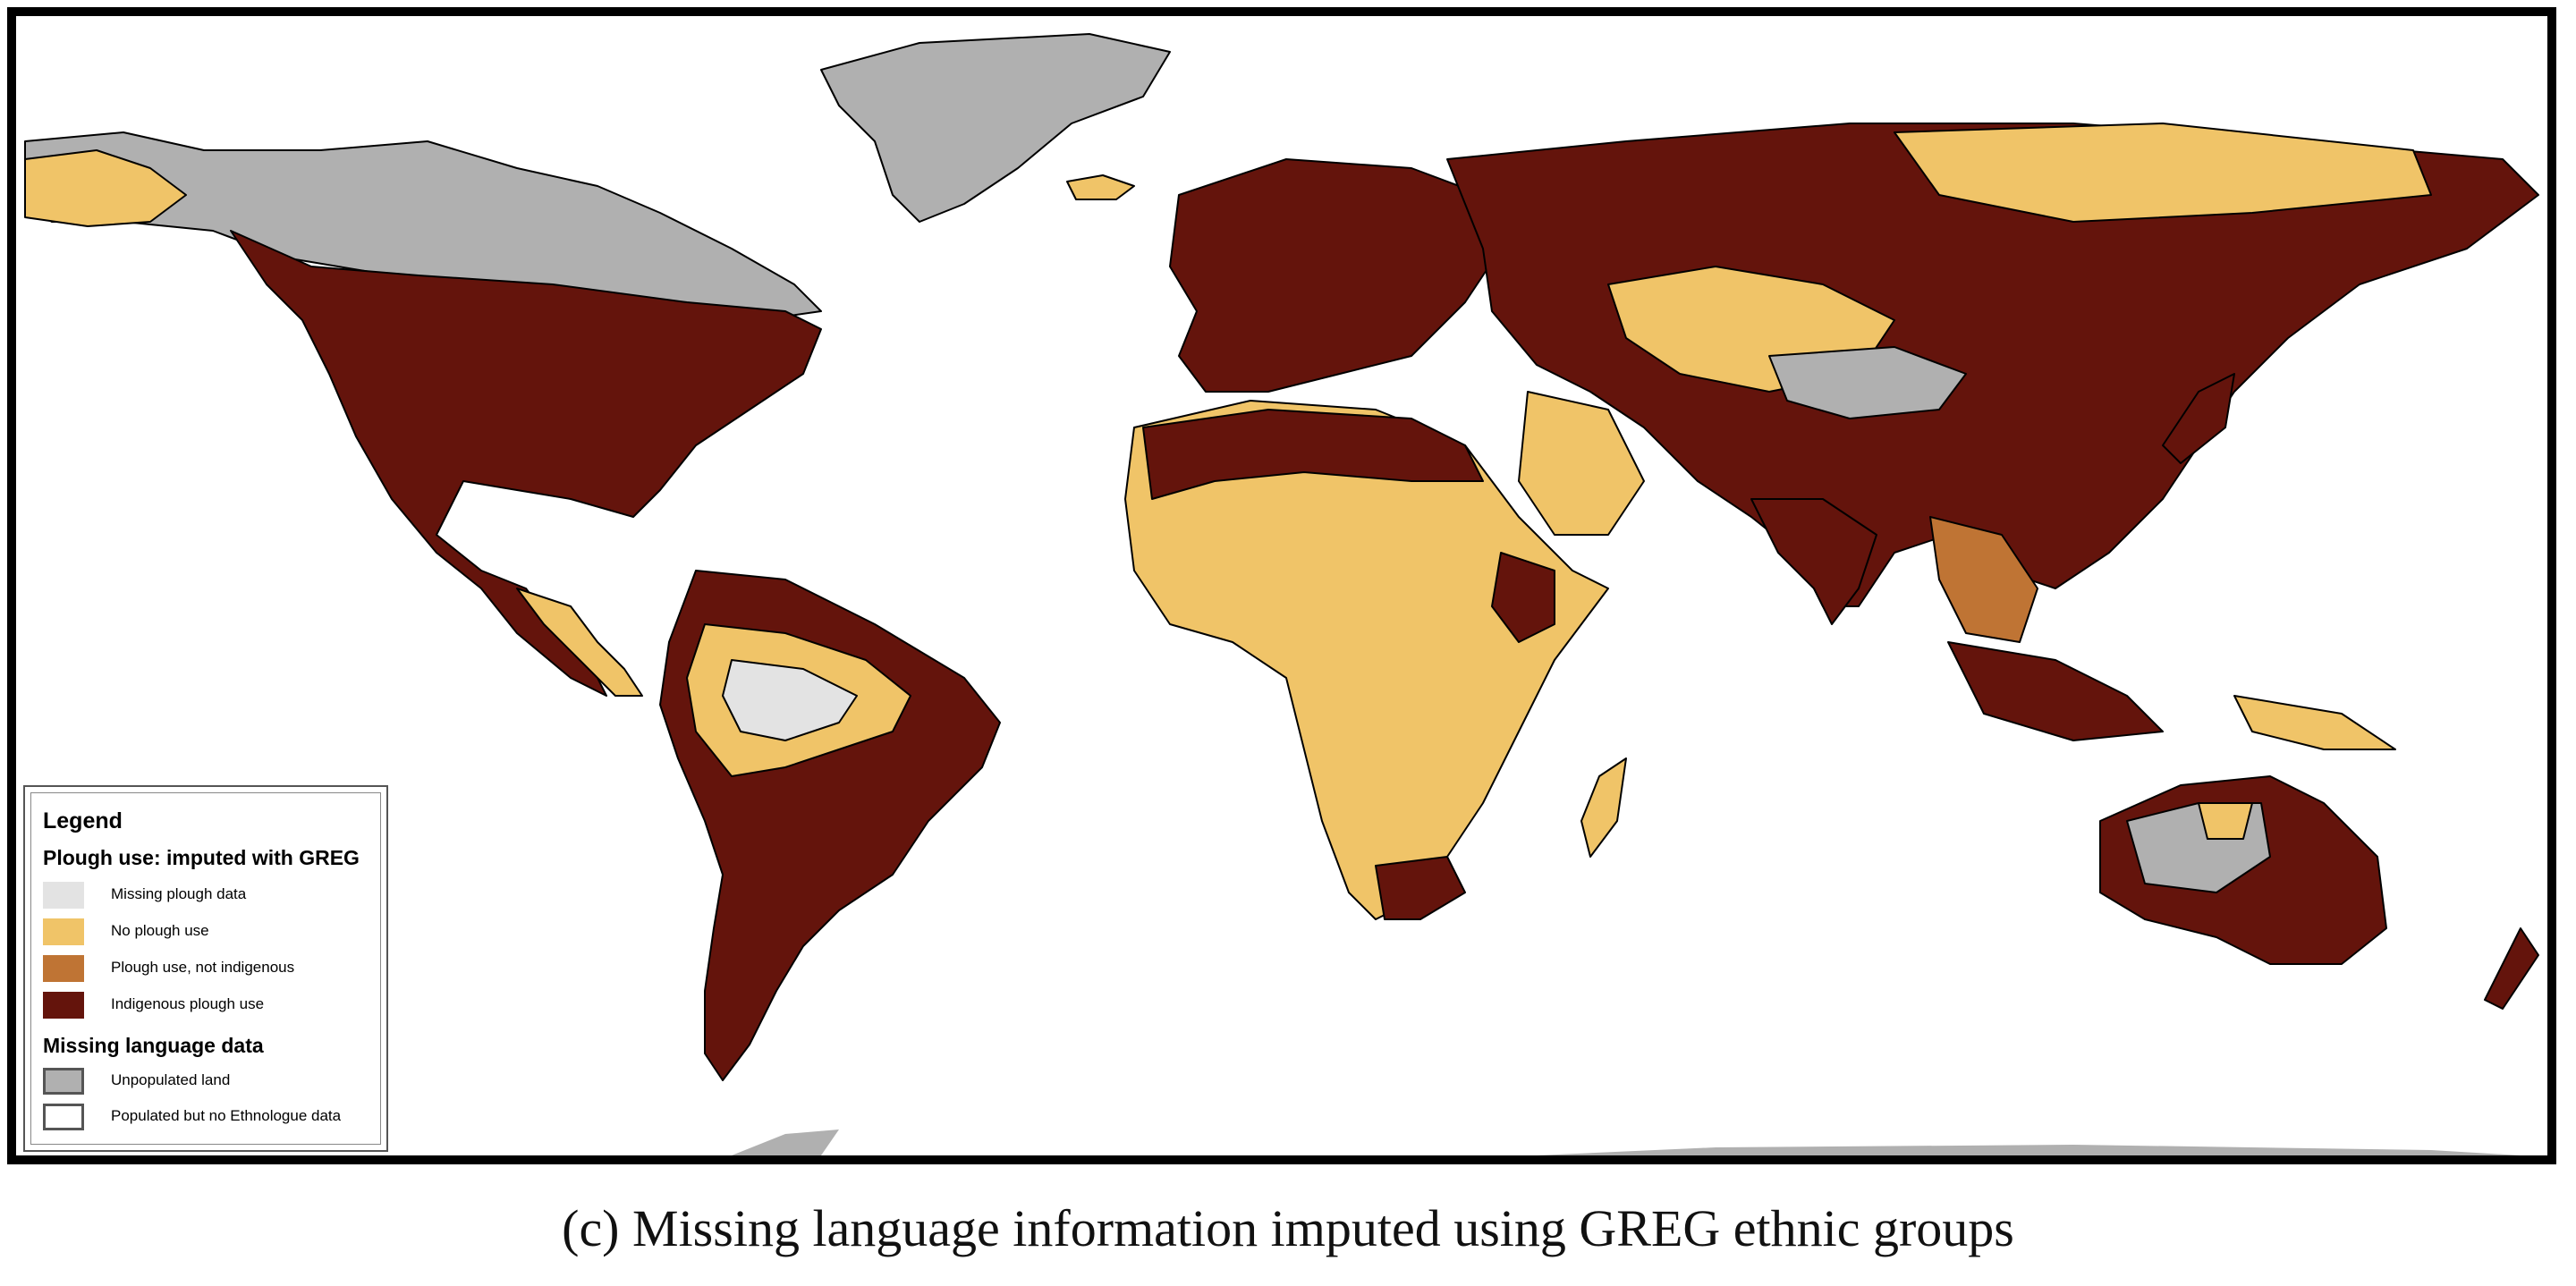 Image resolution: width=2576 pixels, height=1286 pixels. What do you see at coordinates (579, 642) in the screenshot?
I see `central-america-region` at bounding box center [579, 642].